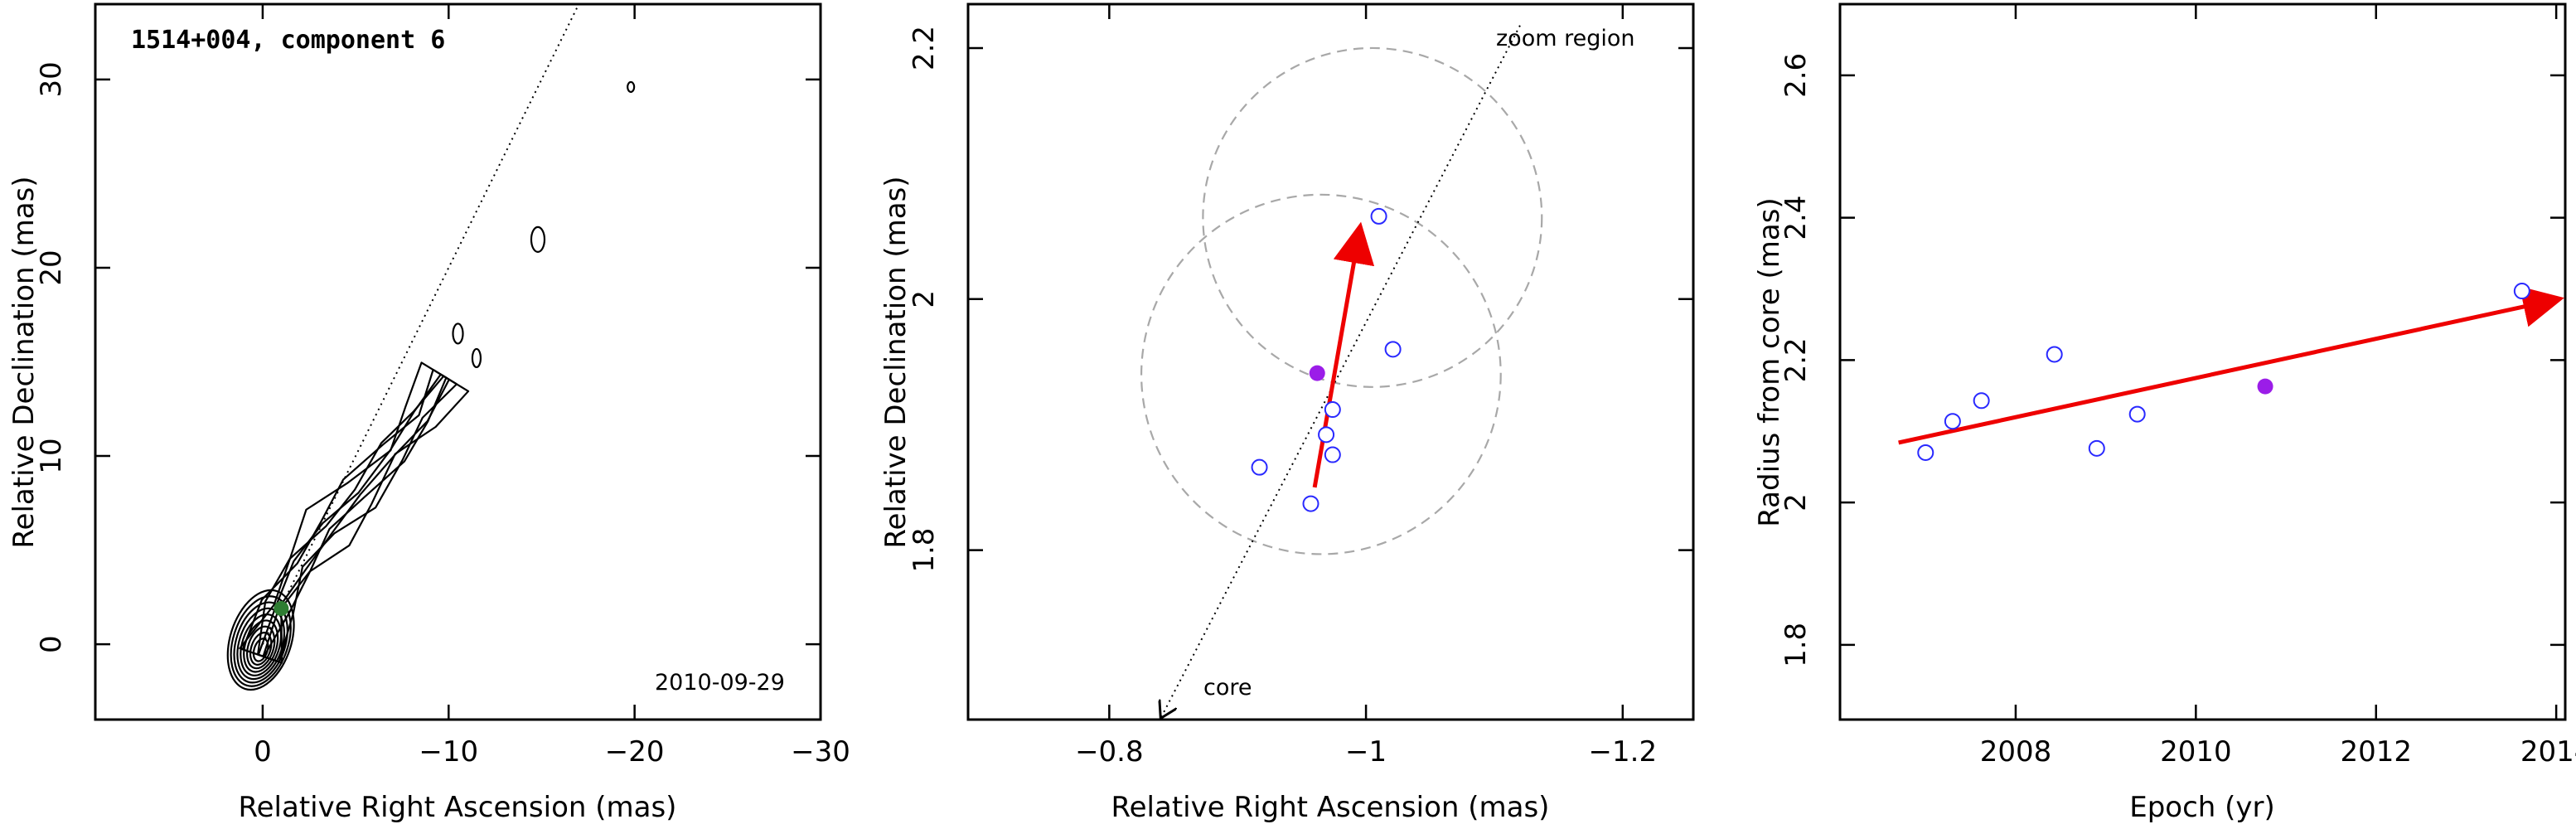 The height and width of the screenshot is (829, 2576). What do you see at coordinates (2202, 807) in the screenshot?
I see `panel3-x-axis-label: Epoch (yr)` at bounding box center [2202, 807].